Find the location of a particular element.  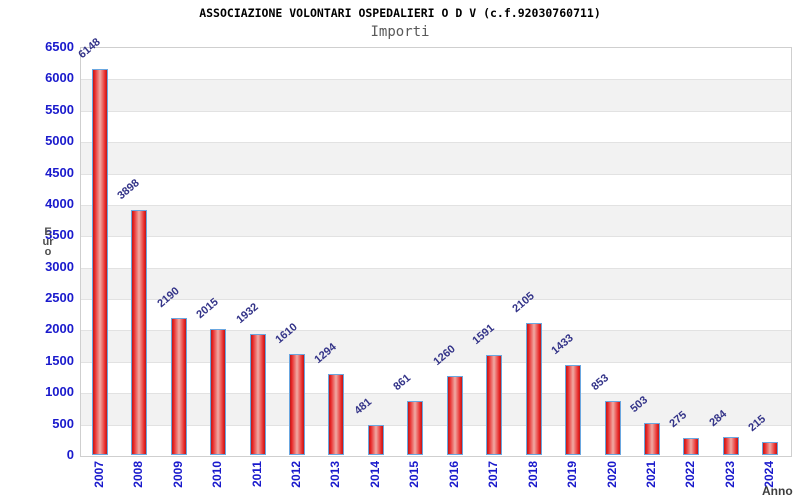

x-axis-tick-label: 2009 is located at coordinates (177, 474).